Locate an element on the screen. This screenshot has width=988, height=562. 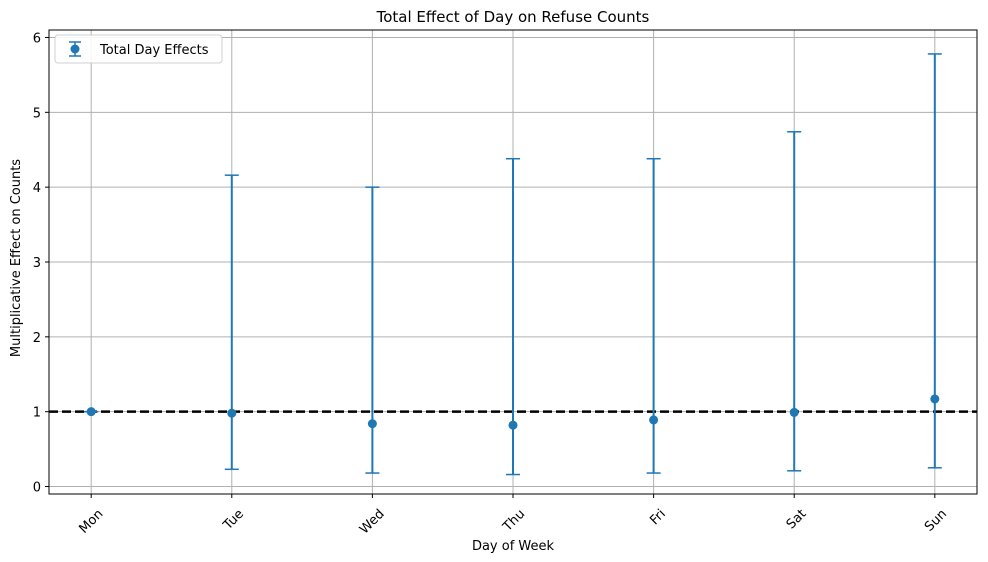
legend-marker is located at coordinates (75, 49).